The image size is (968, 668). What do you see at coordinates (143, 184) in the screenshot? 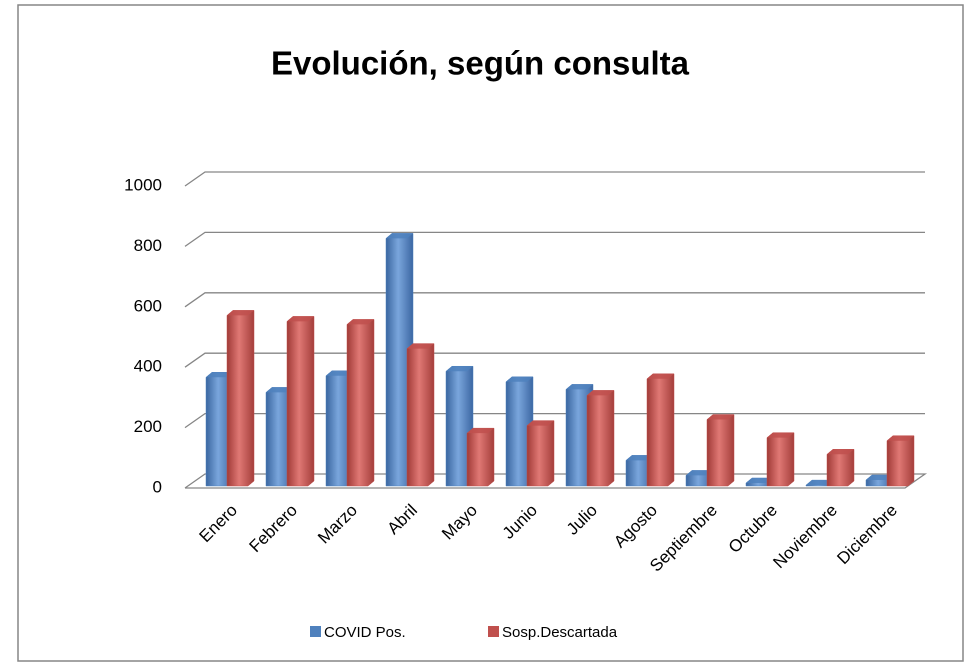
I see `y-tick-label: 1000` at bounding box center [143, 184].